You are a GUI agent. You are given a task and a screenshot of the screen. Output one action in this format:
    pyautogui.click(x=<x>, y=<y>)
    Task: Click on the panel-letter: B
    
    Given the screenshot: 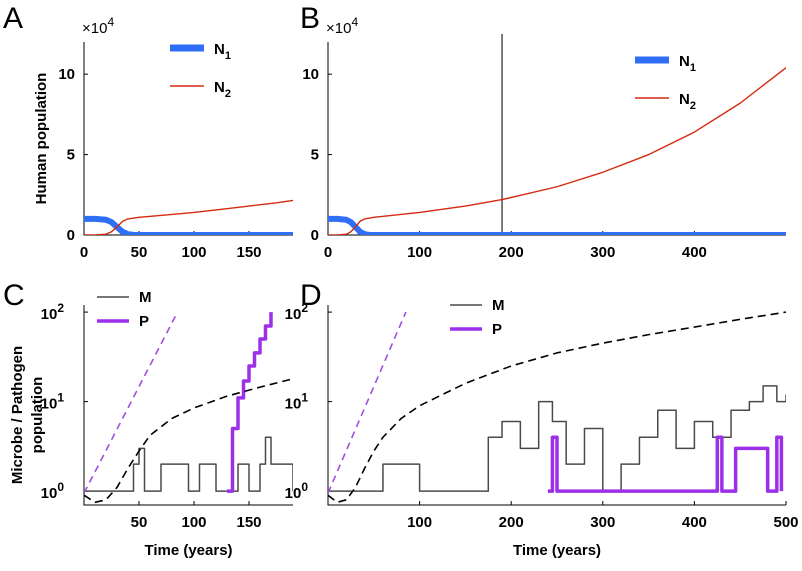 What is the action you would take?
    pyautogui.click(x=310, y=18)
    